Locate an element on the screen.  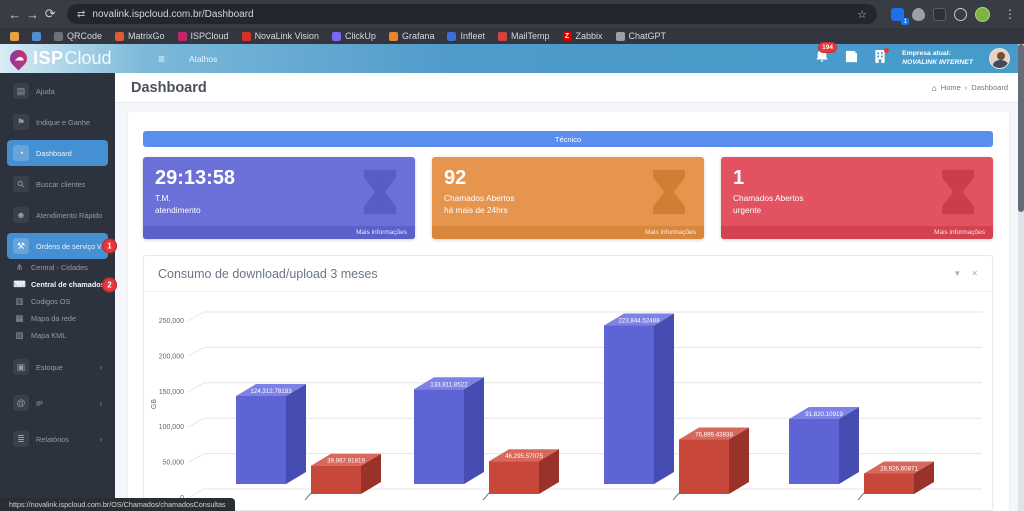
bookmark-mailtemp: MailTemp is located at coordinates (524, 36).